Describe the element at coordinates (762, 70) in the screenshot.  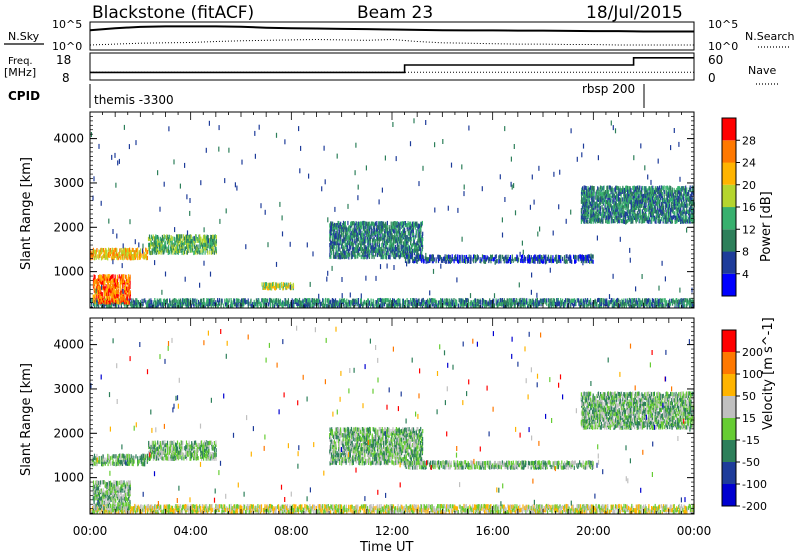
I see `nave-right-label: Nave` at that location.